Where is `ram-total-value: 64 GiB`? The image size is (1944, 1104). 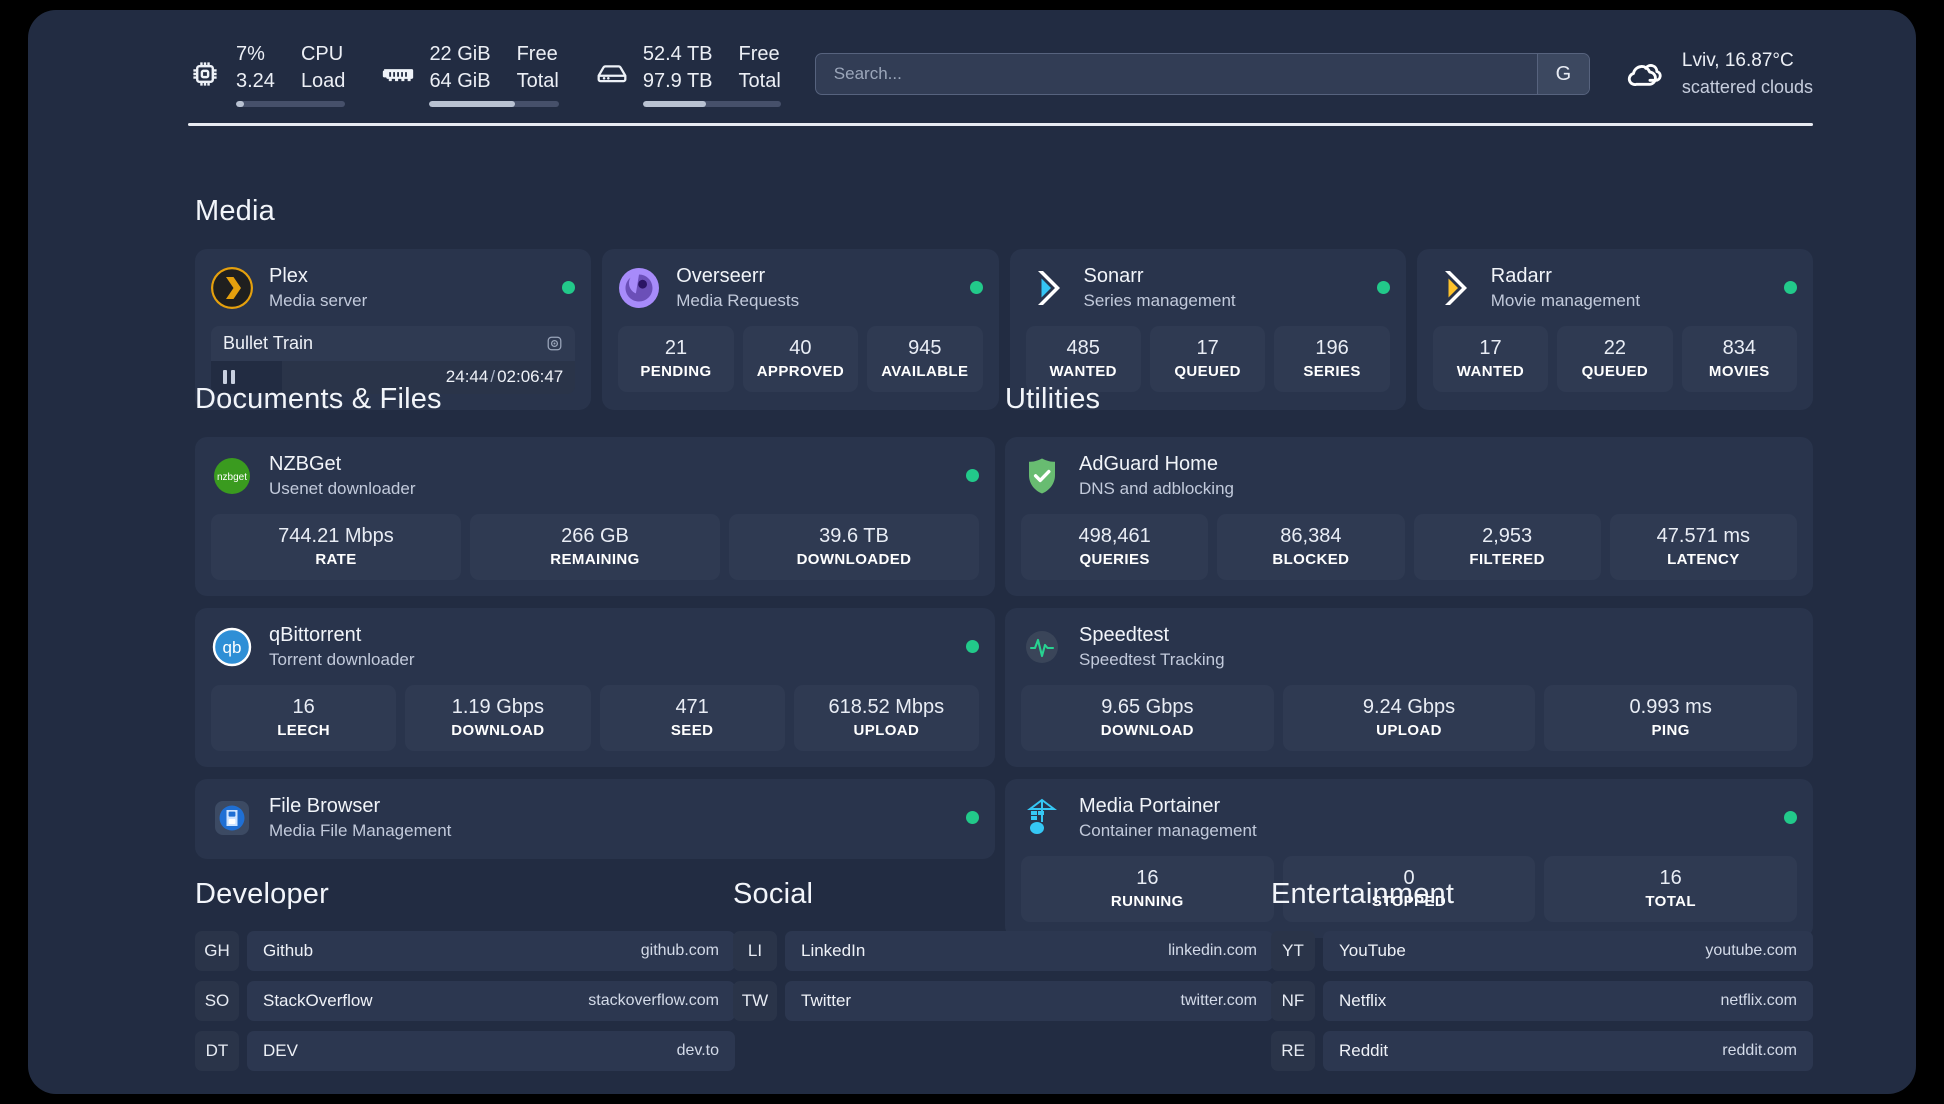 ram-total-value: 64 GiB is located at coordinates (460, 80).